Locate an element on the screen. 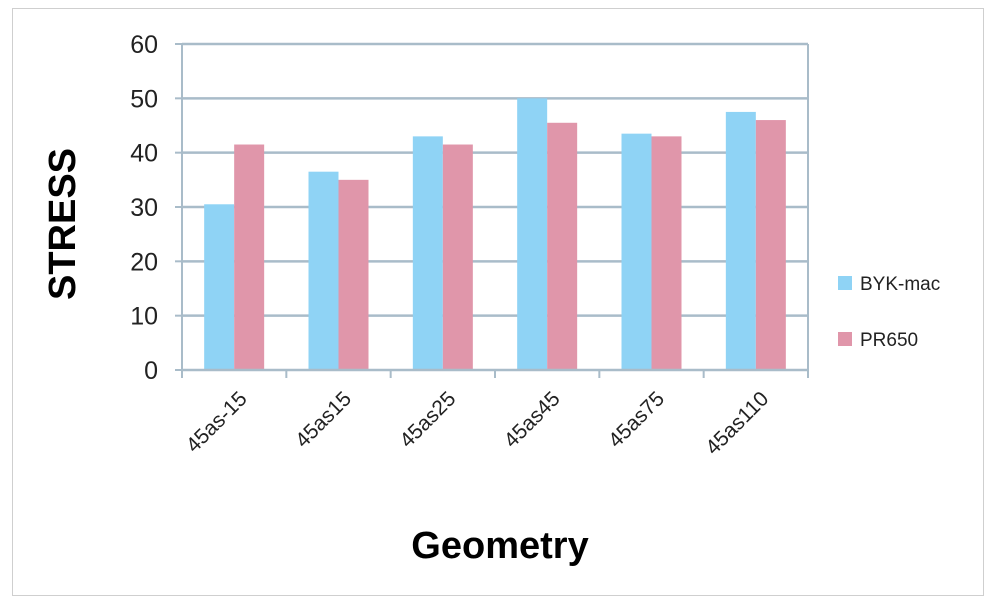  bar-pr650-45as110 is located at coordinates (770, 245).